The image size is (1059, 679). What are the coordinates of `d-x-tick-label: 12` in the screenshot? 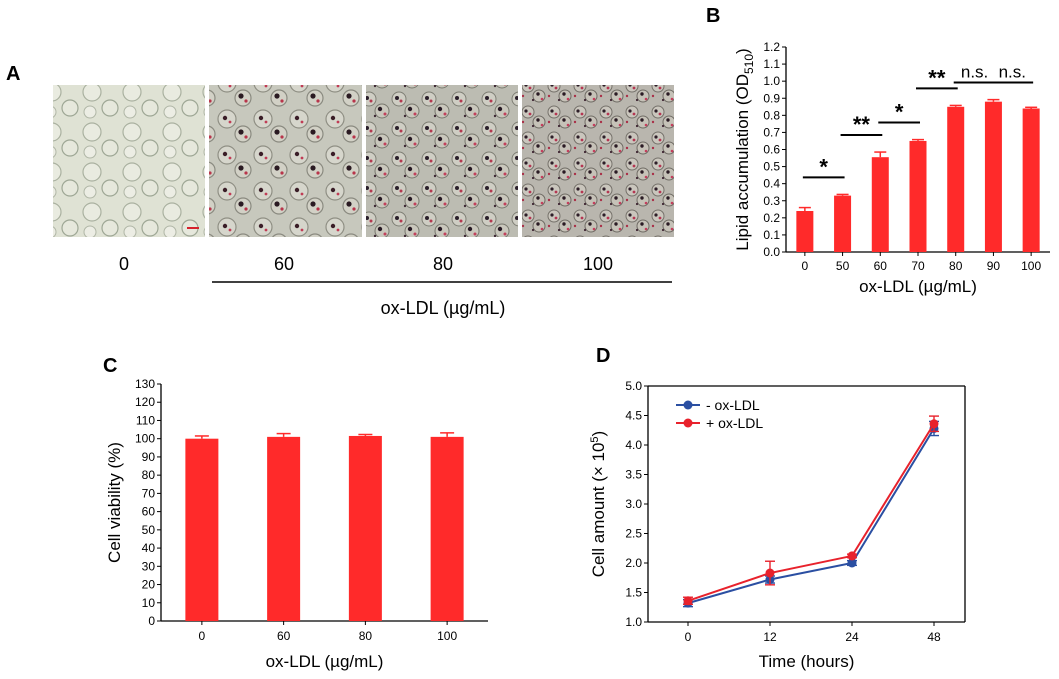 It's located at (770, 637).